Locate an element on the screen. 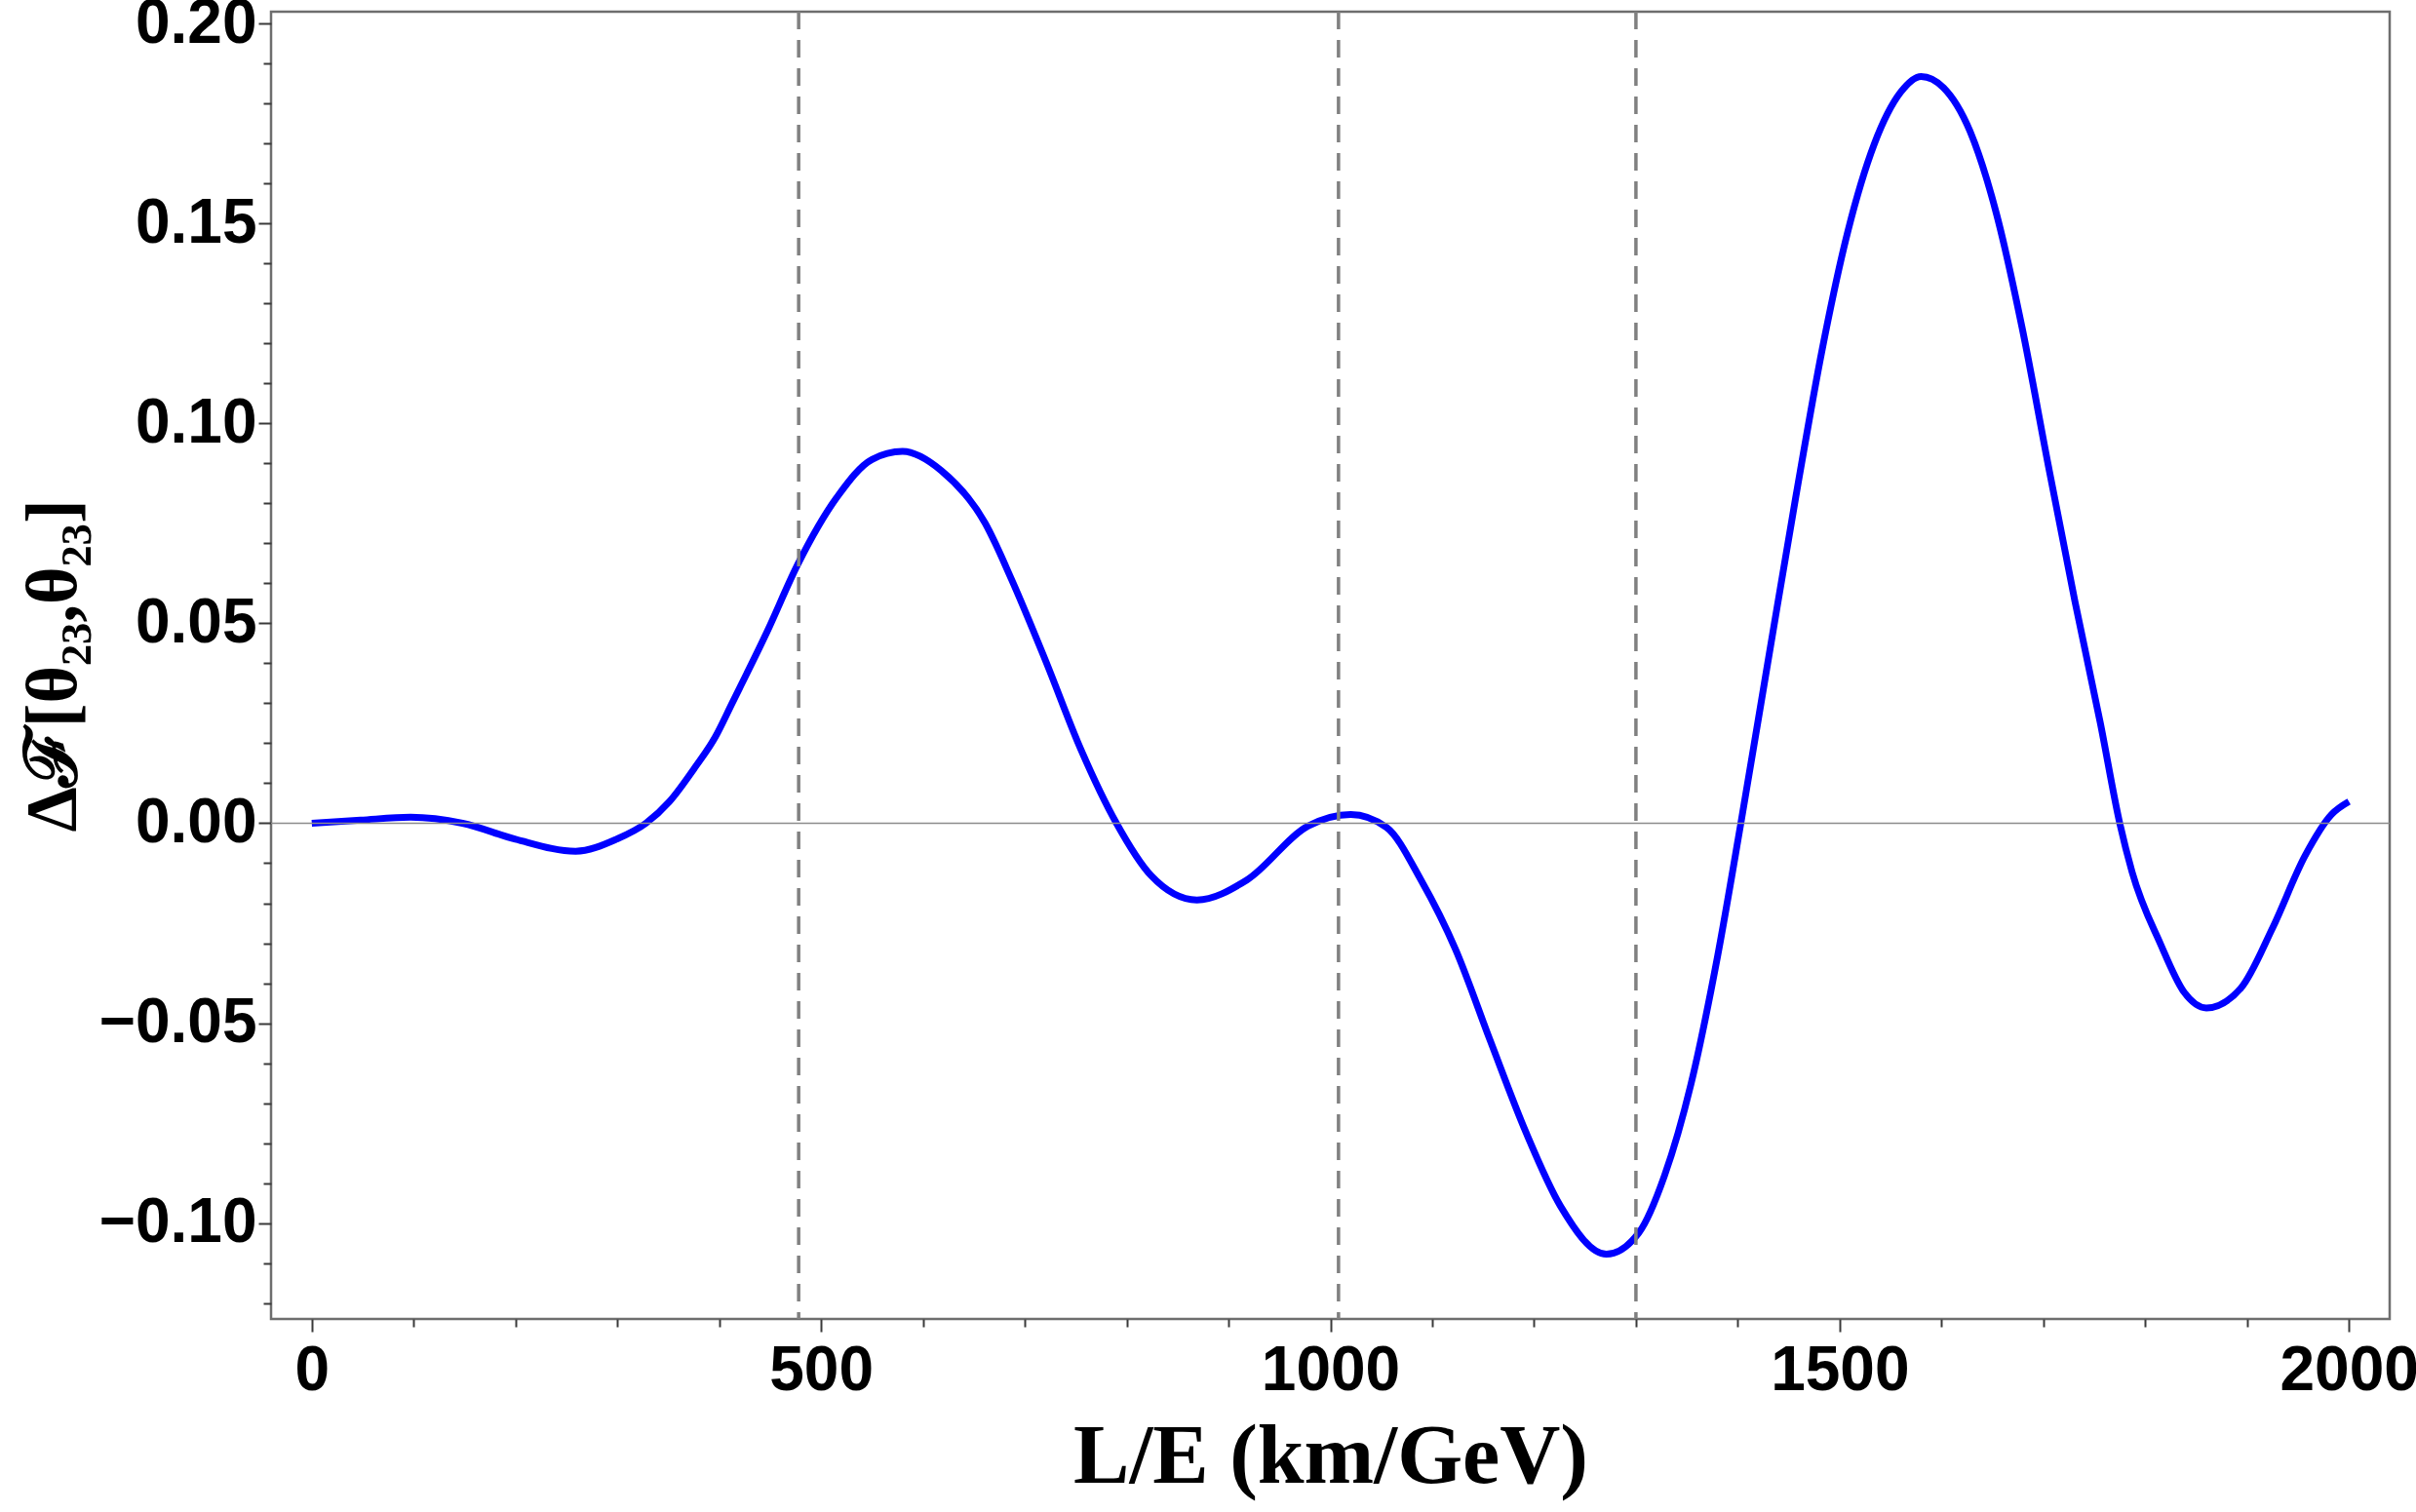 Image resolution: width=2416 pixels, height=1512 pixels. y-tick-label: 0.05 is located at coordinates (196, 620).